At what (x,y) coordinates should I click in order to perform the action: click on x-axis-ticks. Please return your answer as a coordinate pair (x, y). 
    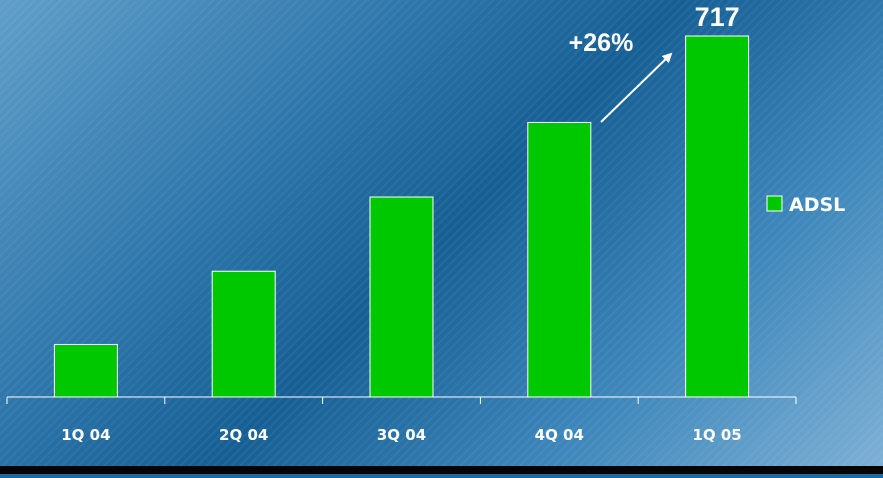
    Looking at the image, I should click on (401, 400).